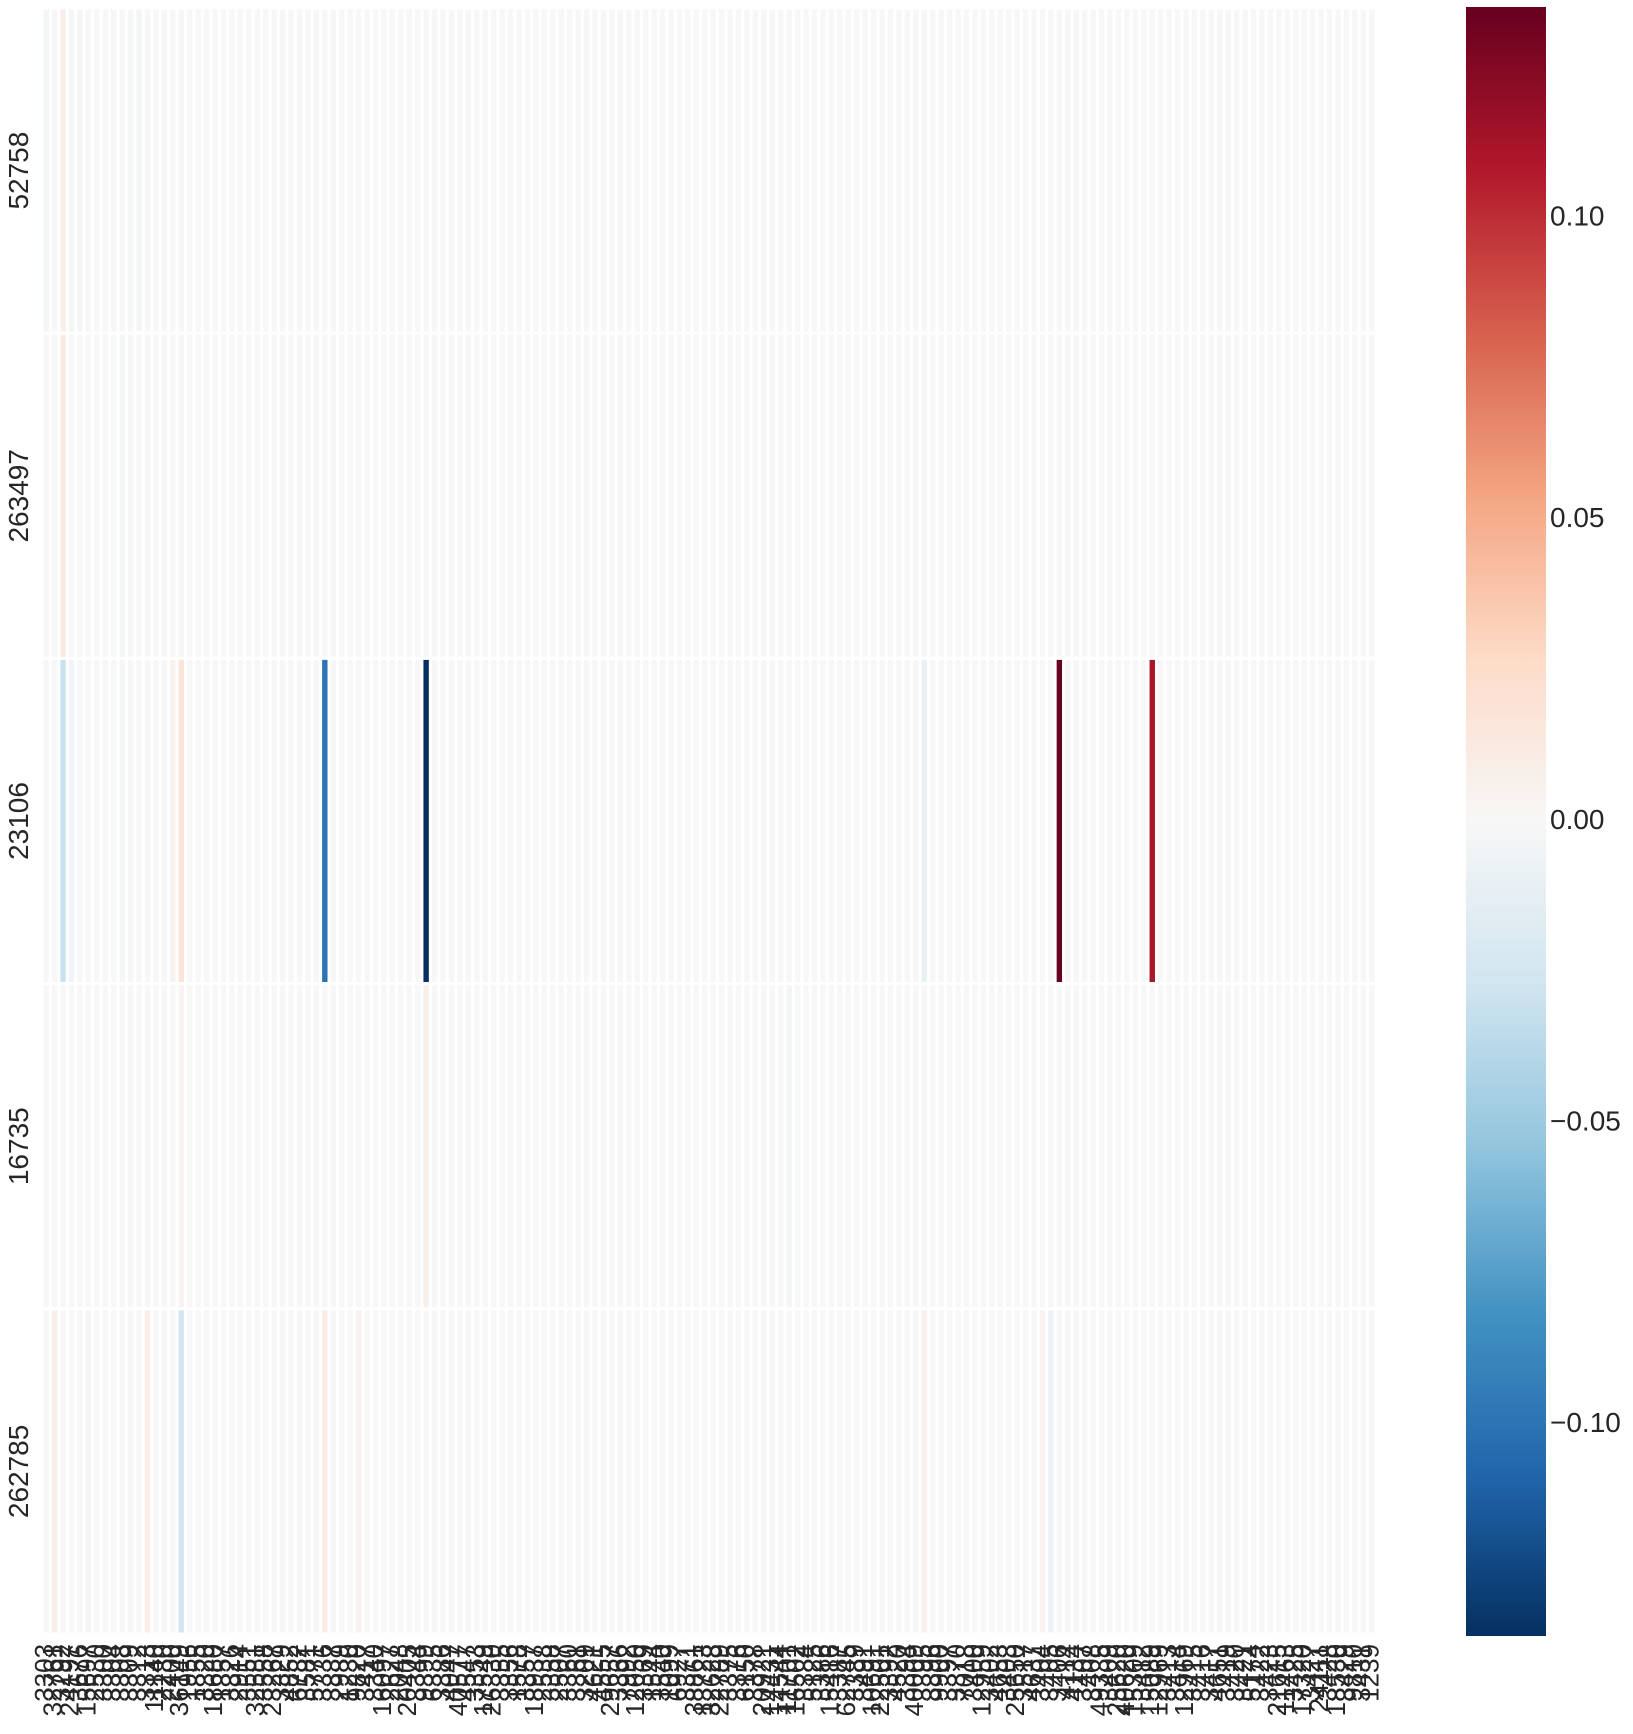  I want to click on column-tick-label: 11701, so click(787, 1679).